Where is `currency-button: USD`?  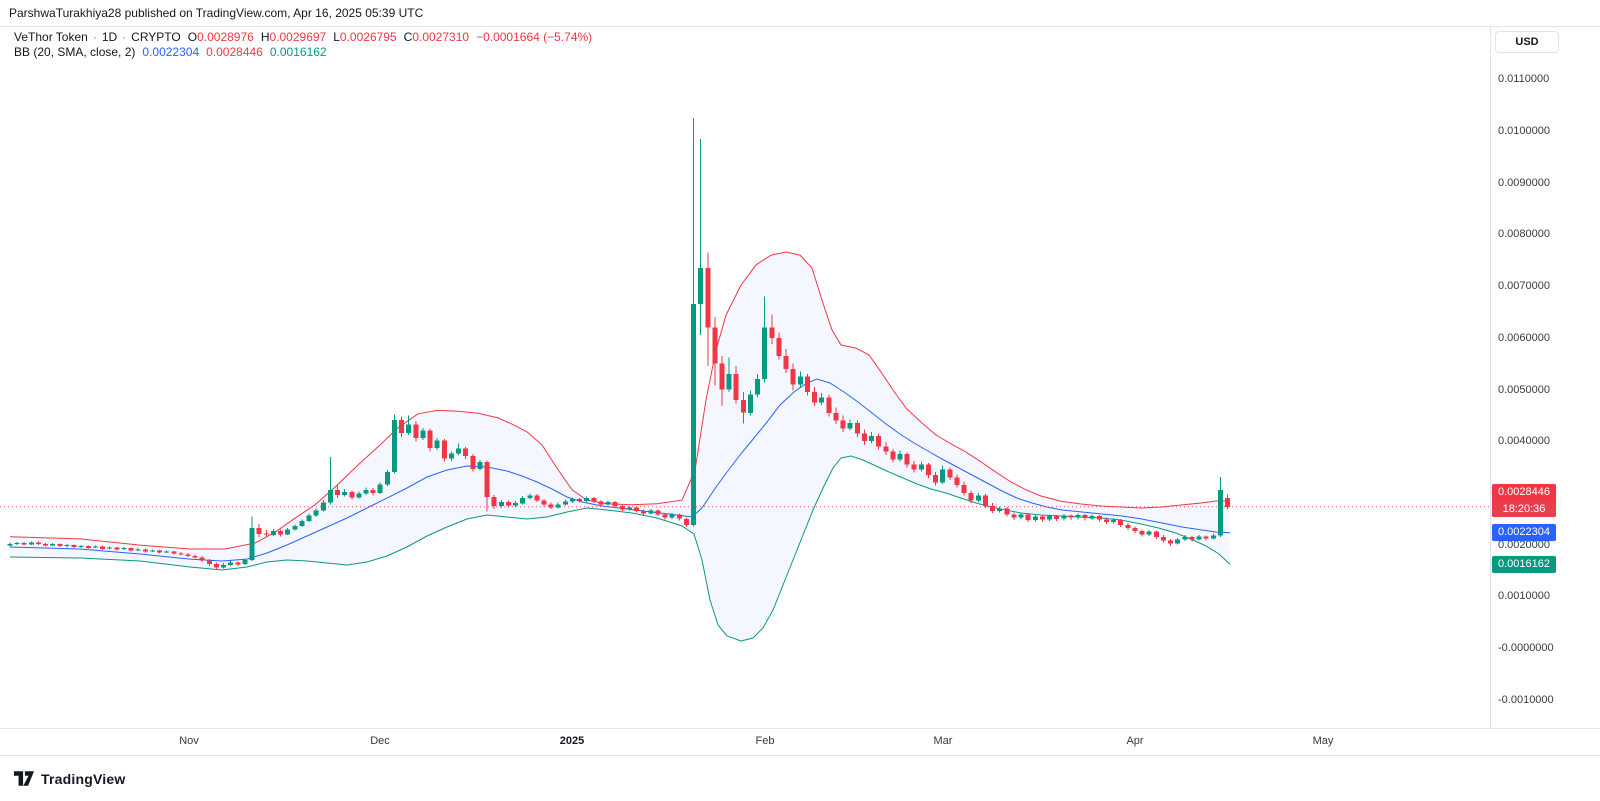
currency-button: USD is located at coordinates (1527, 42).